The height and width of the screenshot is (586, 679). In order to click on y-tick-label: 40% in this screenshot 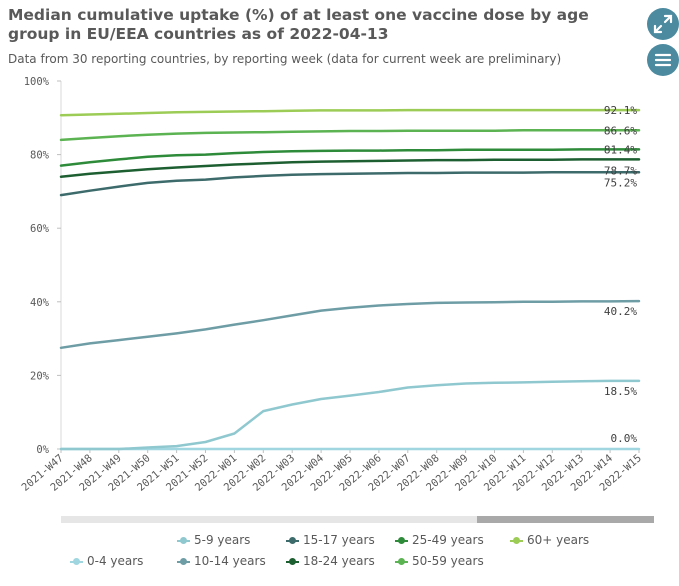, I will do `click(40, 303)`.